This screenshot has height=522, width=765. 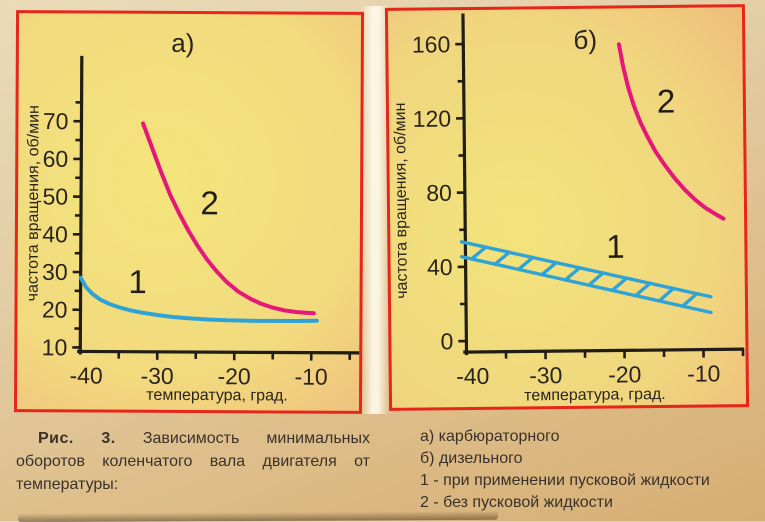 I want to click on svg-text: 30, so click(x=55, y=272).